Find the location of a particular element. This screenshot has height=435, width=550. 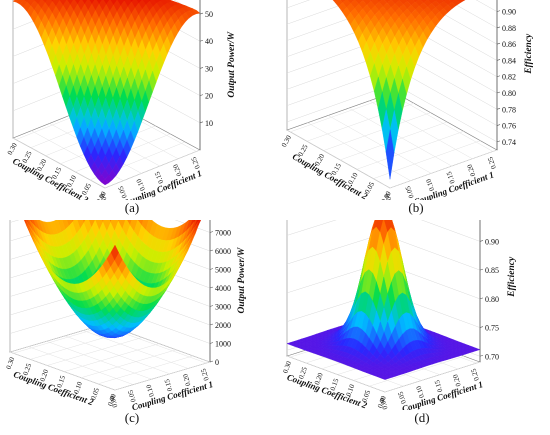

z-tick-label: 10 is located at coordinates (209, 123).